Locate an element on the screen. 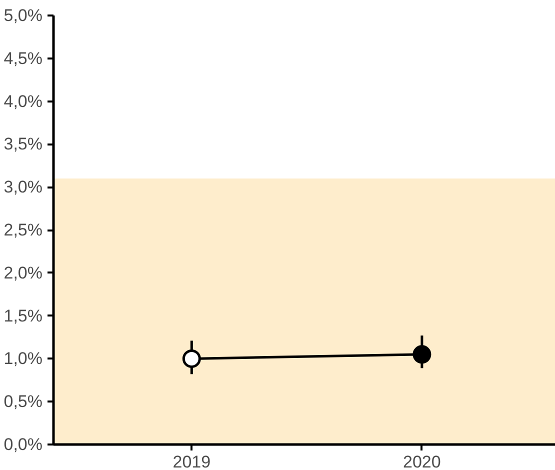 The height and width of the screenshot is (470, 555). y-tick-label: 3,0% is located at coordinates (23, 187).